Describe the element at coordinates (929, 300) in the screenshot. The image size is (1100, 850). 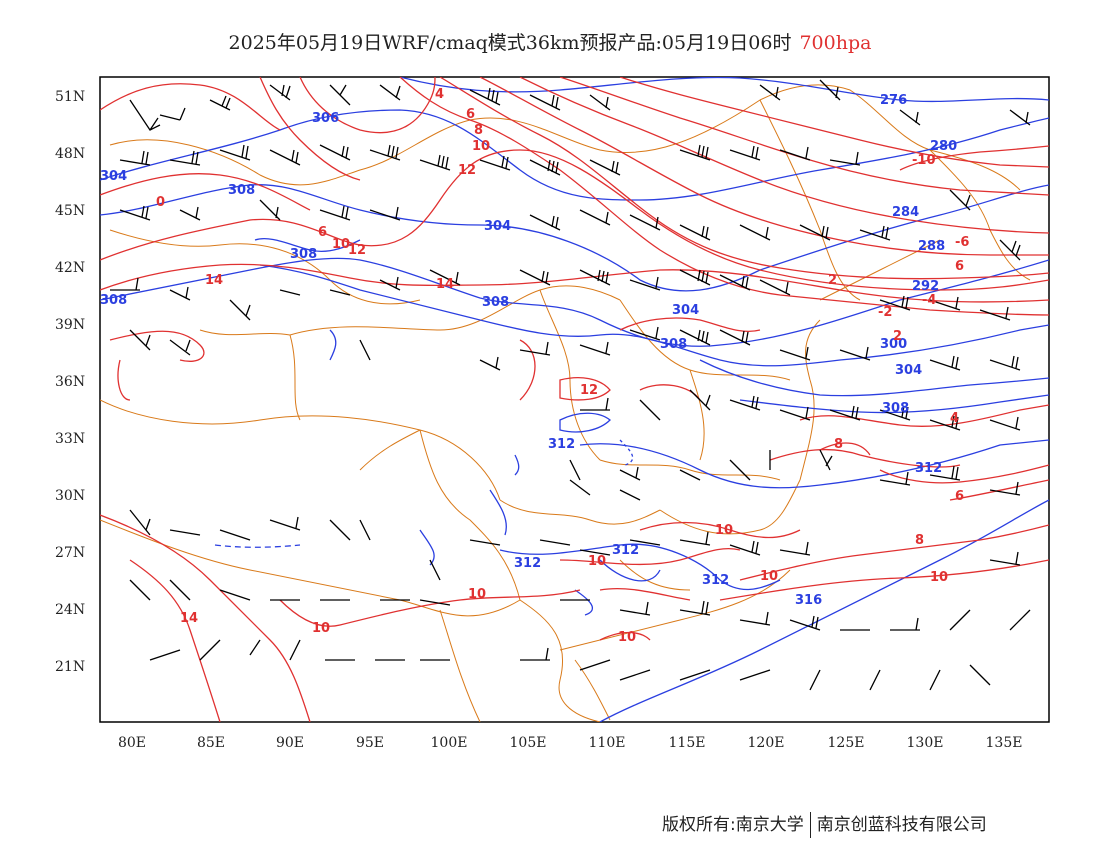
I see `temp-label-minus4: -4` at that location.